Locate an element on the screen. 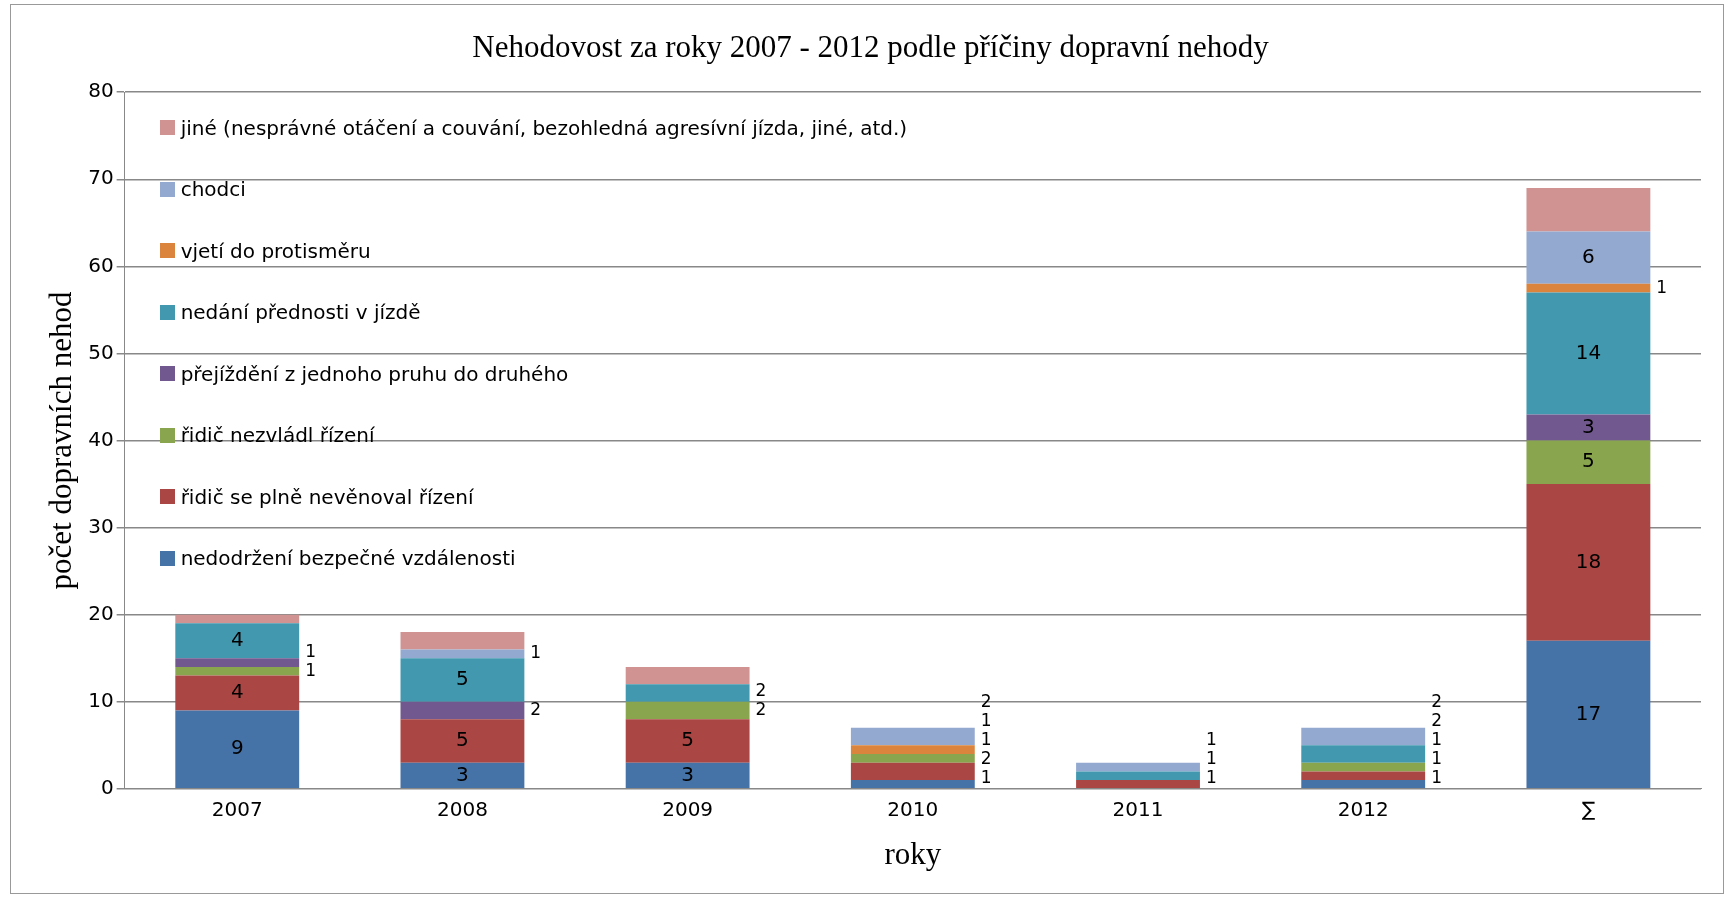 The image size is (1731, 898). legend-label: chodci is located at coordinates (213, 189).